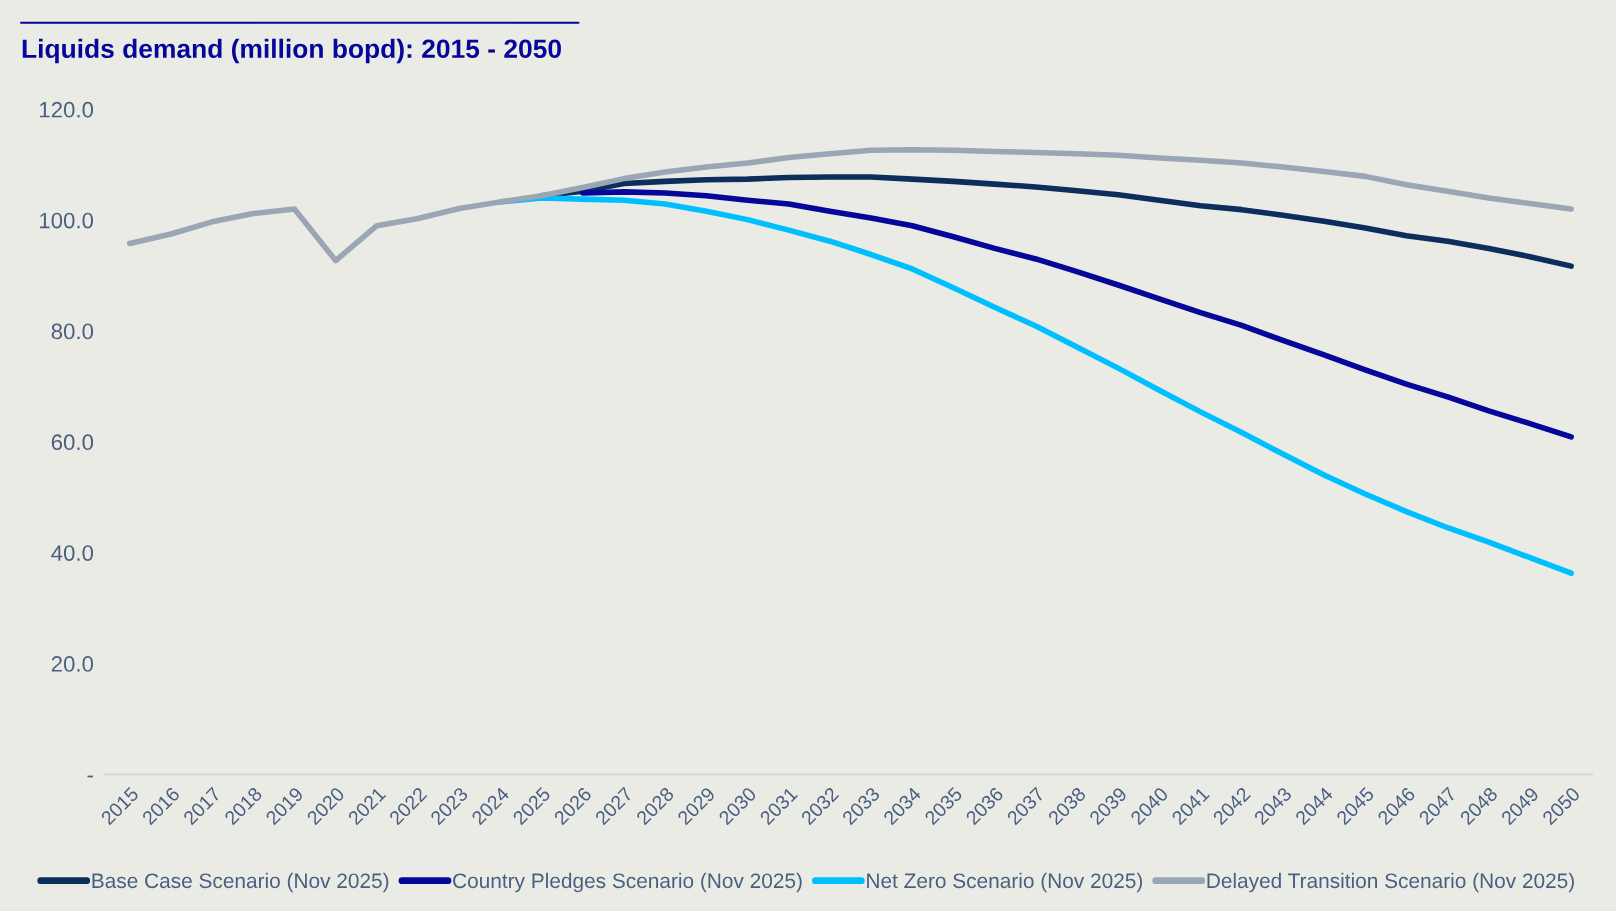 The image size is (1616, 911). Describe the element at coordinates (90, 776) in the screenshot. I see `y-tick-label: -` at that location.